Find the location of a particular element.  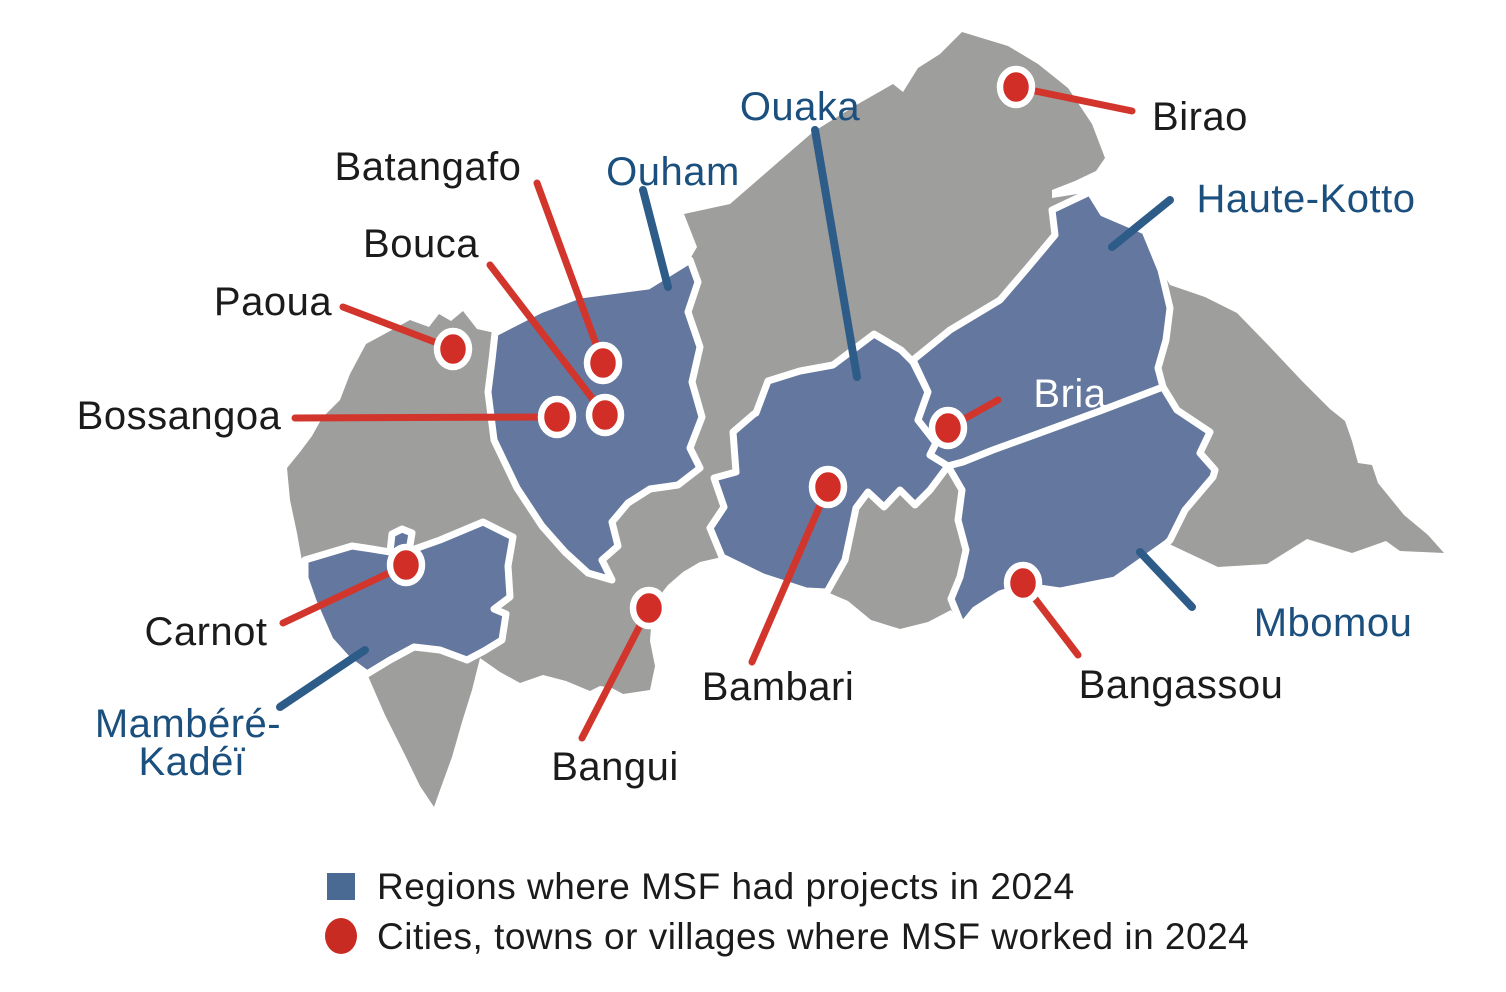

city-label-birao: Birao is located at coordinates (1200, 117).